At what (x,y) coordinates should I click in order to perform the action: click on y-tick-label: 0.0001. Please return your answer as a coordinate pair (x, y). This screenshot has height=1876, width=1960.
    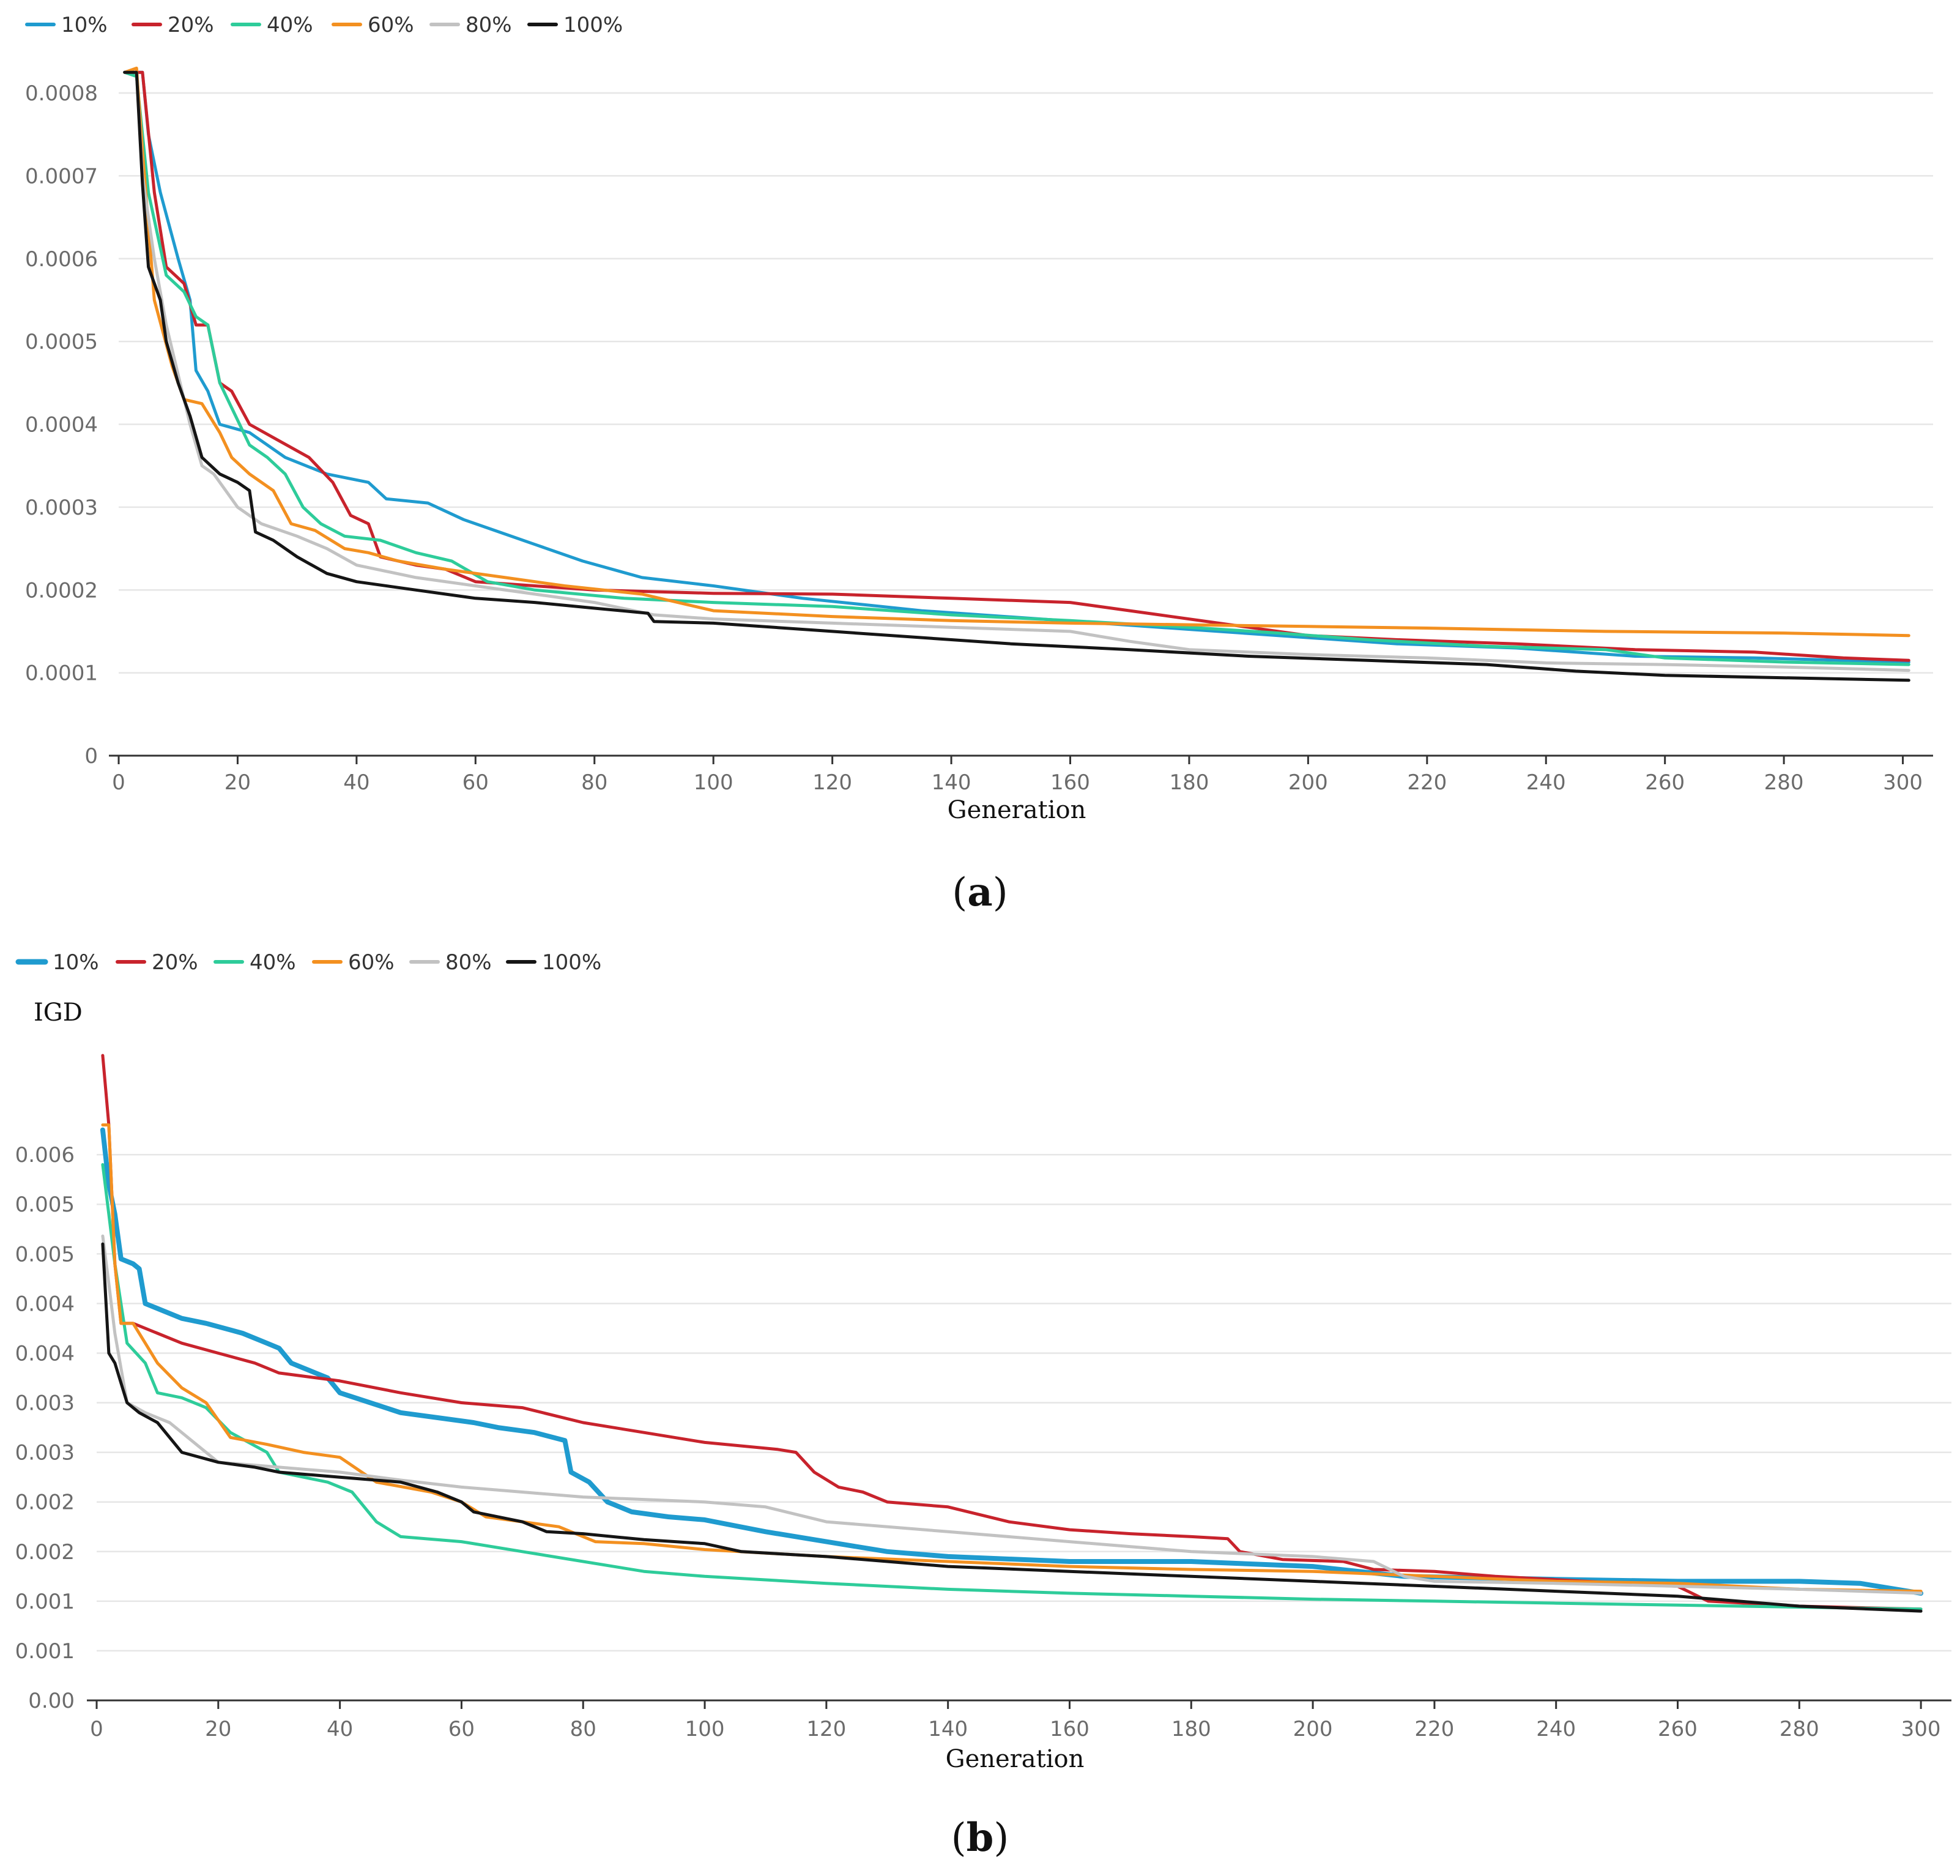
    Looking at the image, I should click on (62, 673).